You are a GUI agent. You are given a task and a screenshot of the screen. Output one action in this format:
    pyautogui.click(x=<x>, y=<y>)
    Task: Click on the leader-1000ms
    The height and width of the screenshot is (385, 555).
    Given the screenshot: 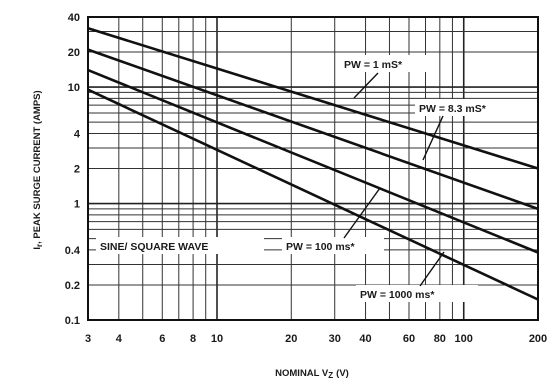 What is the action you would take?
    pyautogui.click(x=432, y=269)
    